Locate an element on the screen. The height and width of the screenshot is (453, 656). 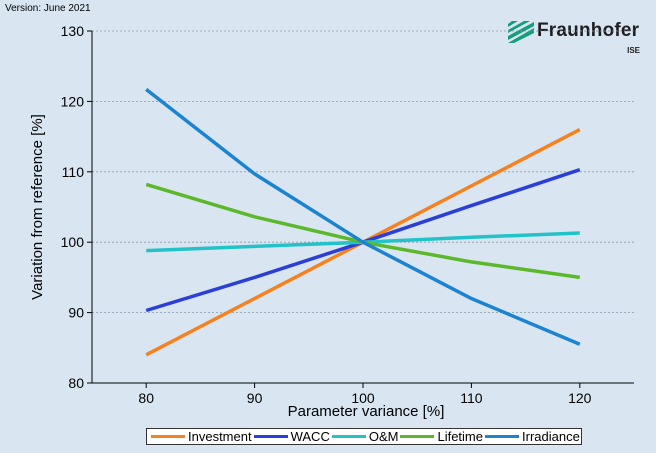
legend-swatch-o-m is located at coordinates (348, 436).